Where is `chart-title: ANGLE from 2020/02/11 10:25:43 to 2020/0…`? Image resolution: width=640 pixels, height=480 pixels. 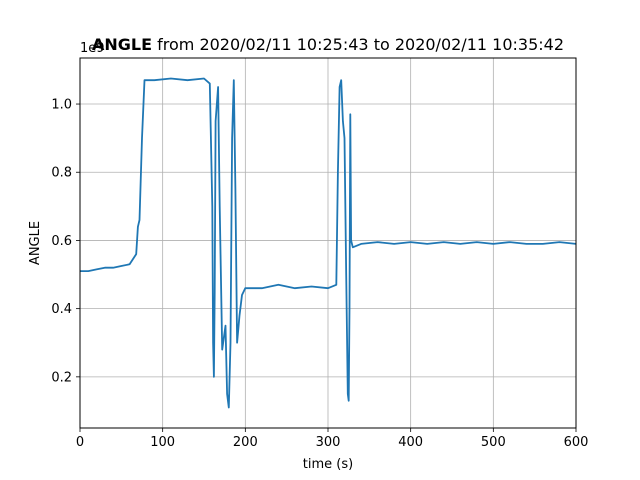 chart-title: ANGLE from 2020/02/11 10:25:43 to 2020/0… is located at coordinates (328, 44).